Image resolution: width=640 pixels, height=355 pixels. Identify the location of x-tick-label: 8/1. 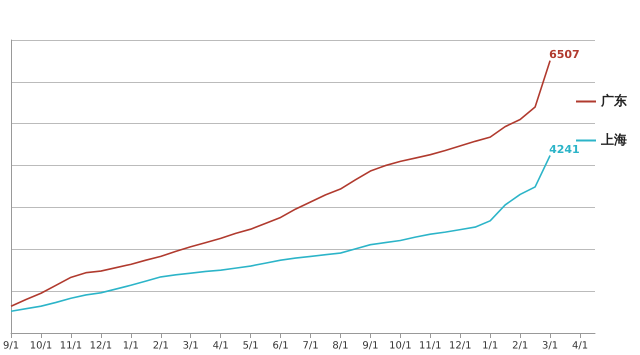
(340, 346).